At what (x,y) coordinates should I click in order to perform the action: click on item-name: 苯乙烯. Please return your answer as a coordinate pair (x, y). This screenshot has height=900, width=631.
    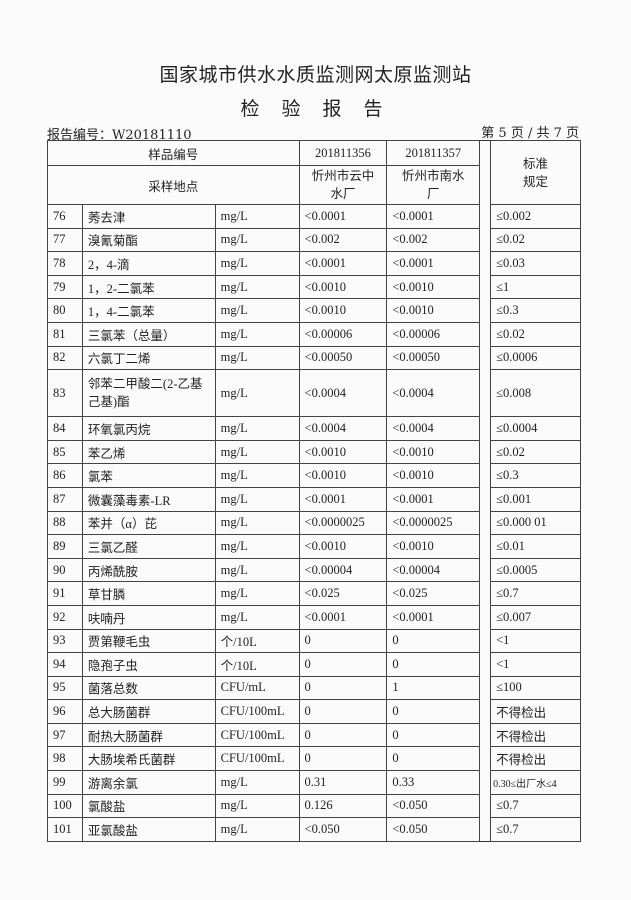
    Looking at the image, I should click on (148, 452).